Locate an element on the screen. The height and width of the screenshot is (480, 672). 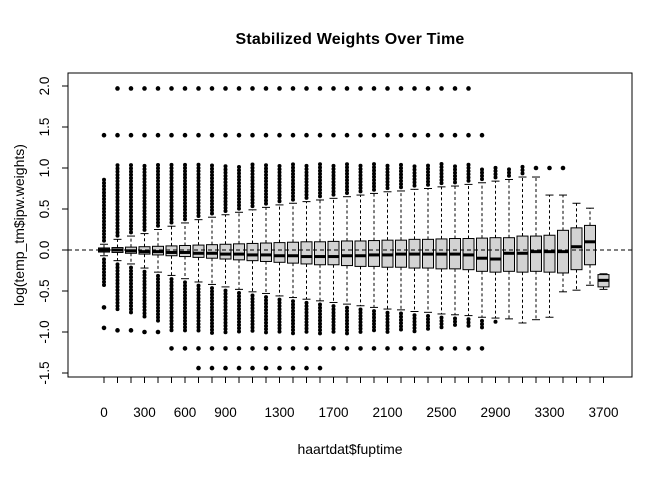
x-tick-label: 1300 is located at coordinates (279, 412).